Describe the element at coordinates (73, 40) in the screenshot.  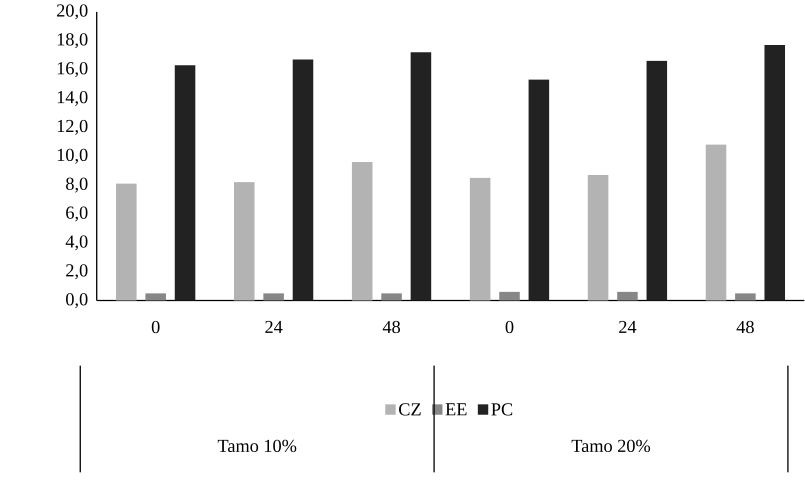
I see `y-tick-label: 18,0` at that location.